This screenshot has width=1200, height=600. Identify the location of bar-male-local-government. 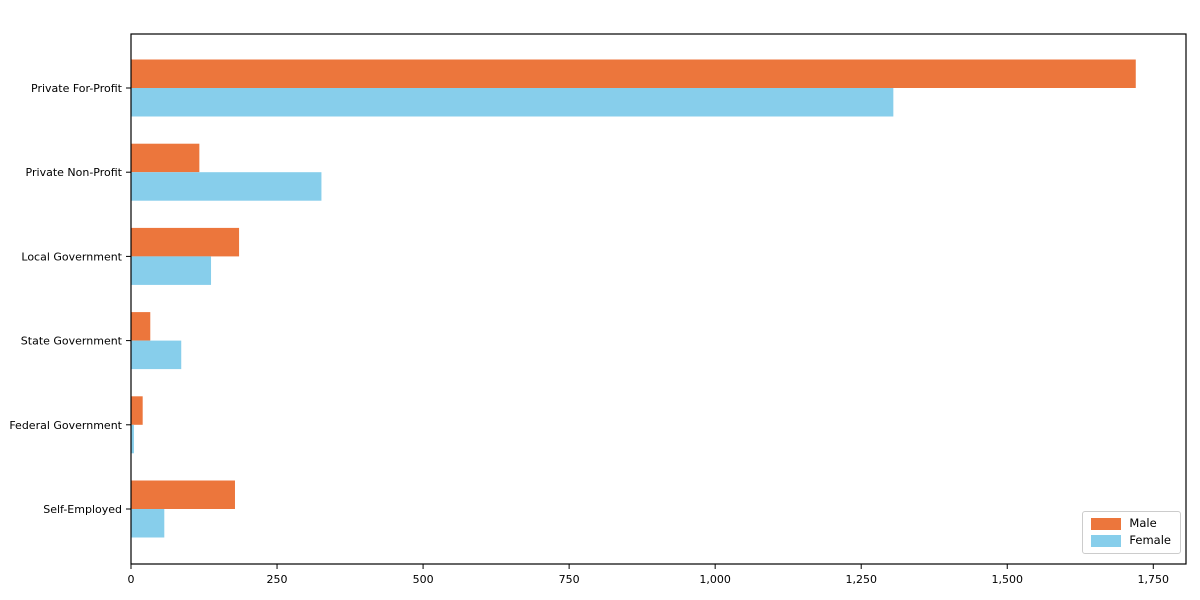
(185, 242).